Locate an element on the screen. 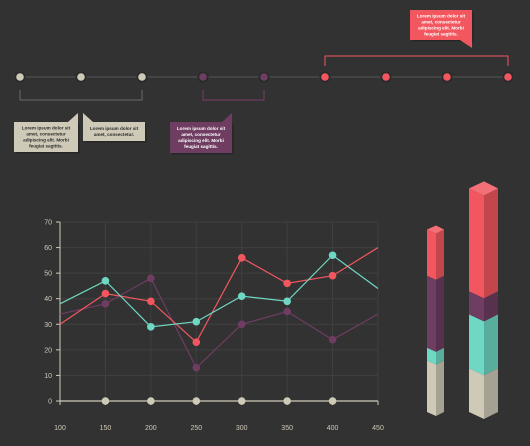  y-tick-label: 60 is located at coordinates (48, 248).